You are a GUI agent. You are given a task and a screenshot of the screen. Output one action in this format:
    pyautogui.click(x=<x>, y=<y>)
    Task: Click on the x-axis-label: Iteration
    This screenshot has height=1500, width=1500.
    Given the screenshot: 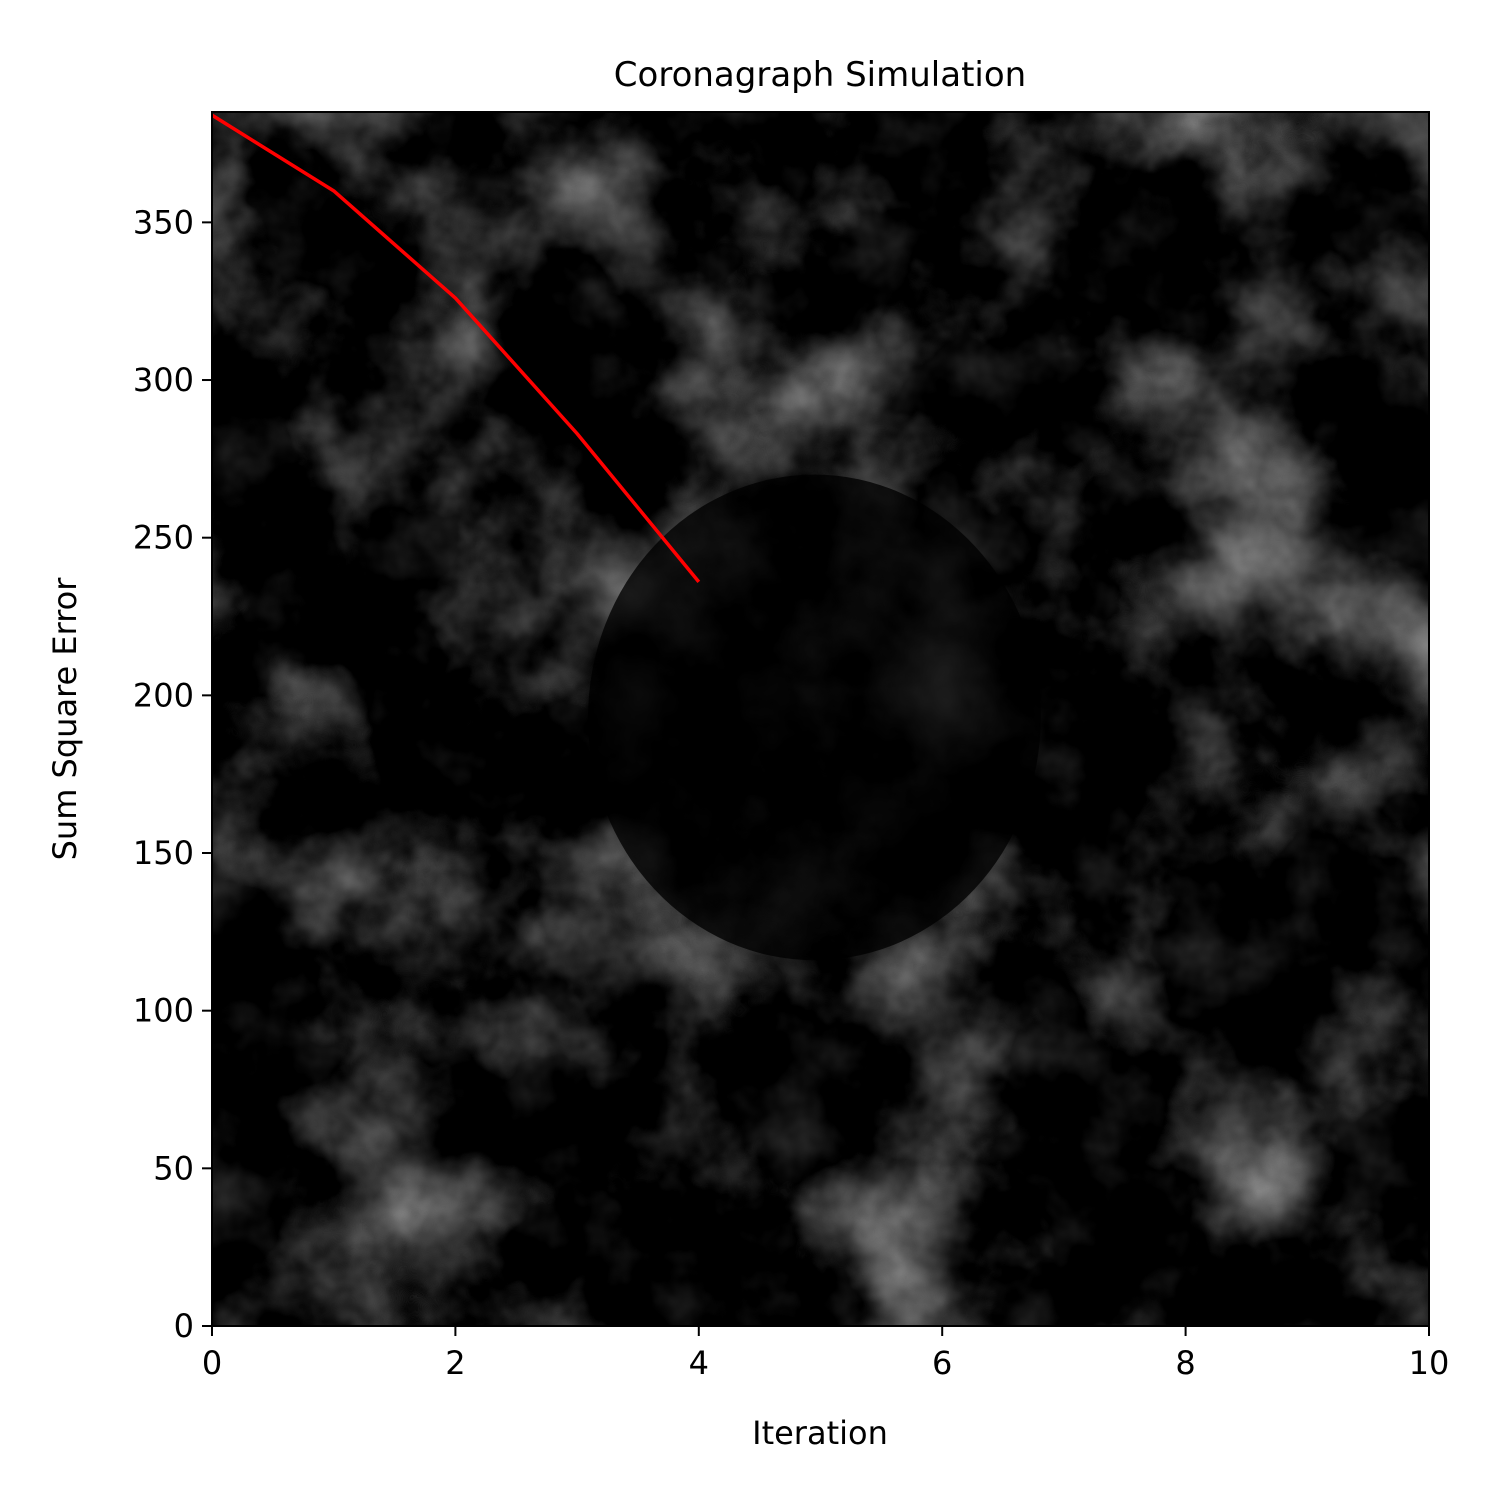 What is the action you would take?
    pyautogui.click(x=820, y=1433)
    